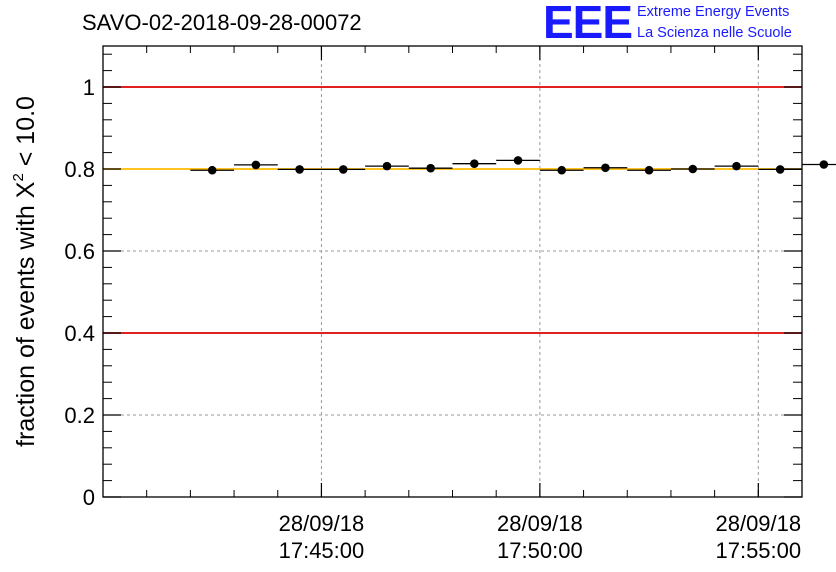 This screenshot has width=836, height=572. Describe the element at coordinates (79, 415) in the screenshot. I see `y-tick-label: 0.2` at that location.